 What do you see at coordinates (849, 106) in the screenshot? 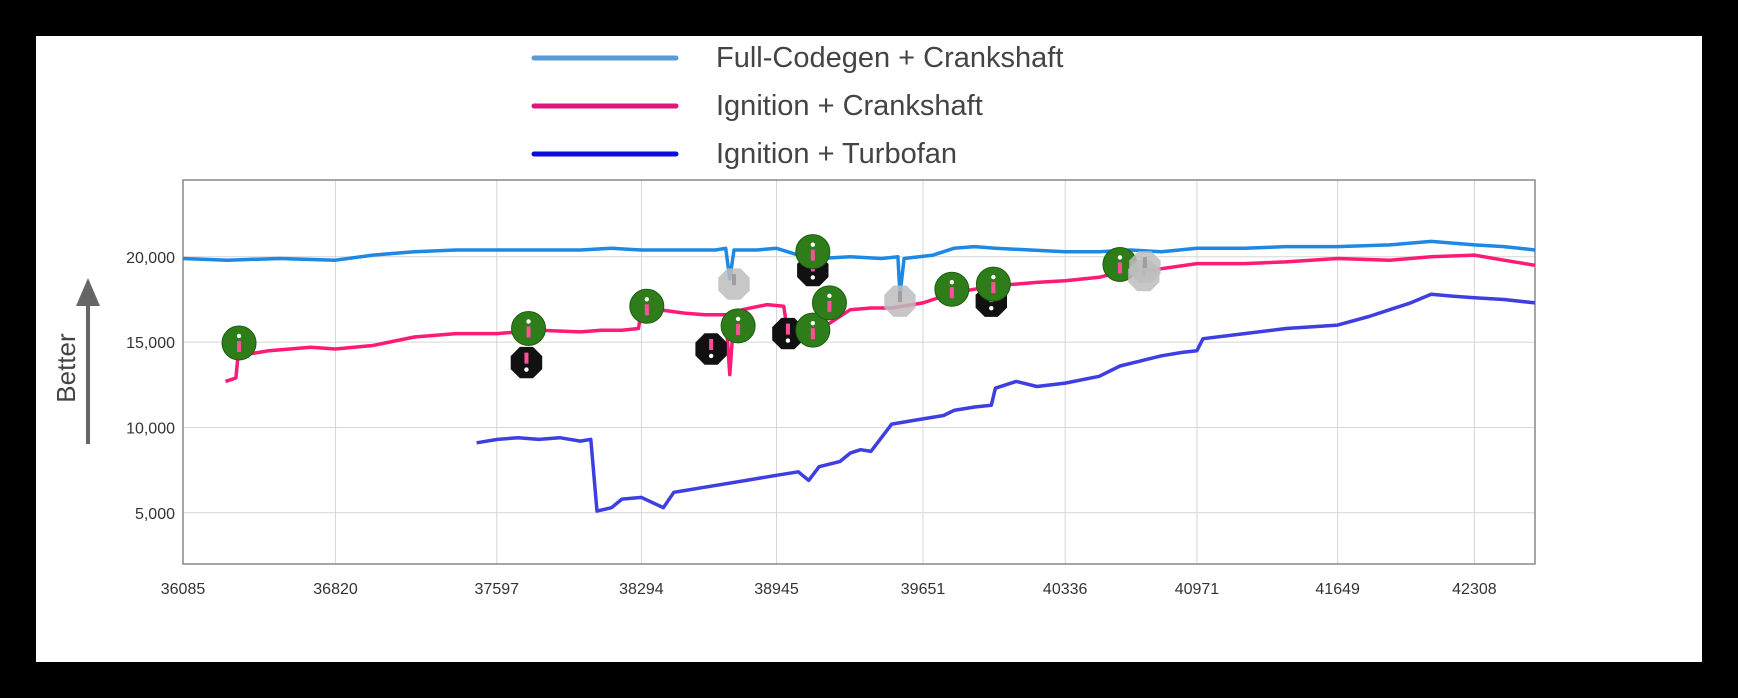
I see `legend-label: Ignition + Crankshaft` at bounding box center [849, 106].